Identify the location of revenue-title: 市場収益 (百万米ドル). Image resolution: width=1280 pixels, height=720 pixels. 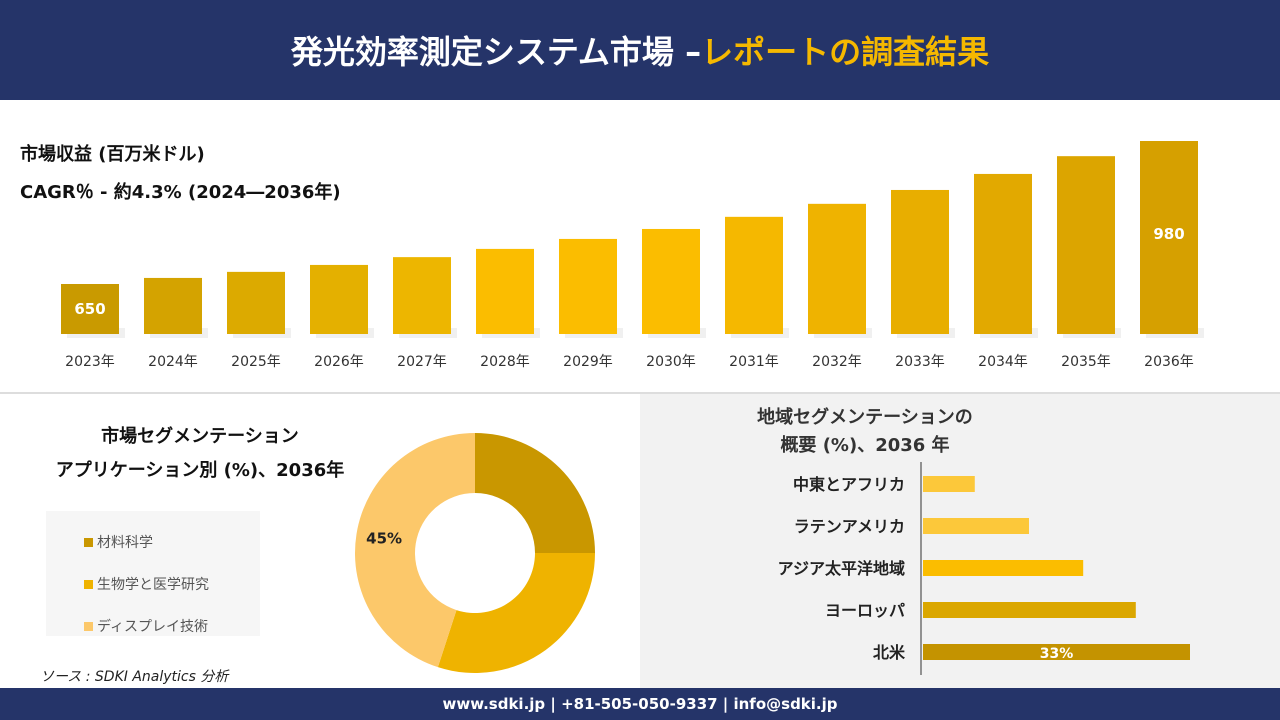
(112, 154).